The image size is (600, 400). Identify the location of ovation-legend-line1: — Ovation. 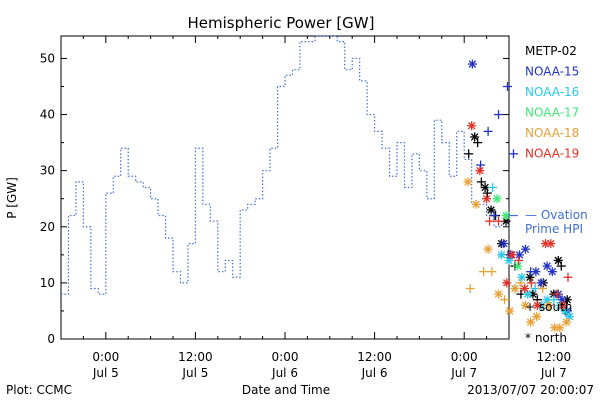
(556, 215).